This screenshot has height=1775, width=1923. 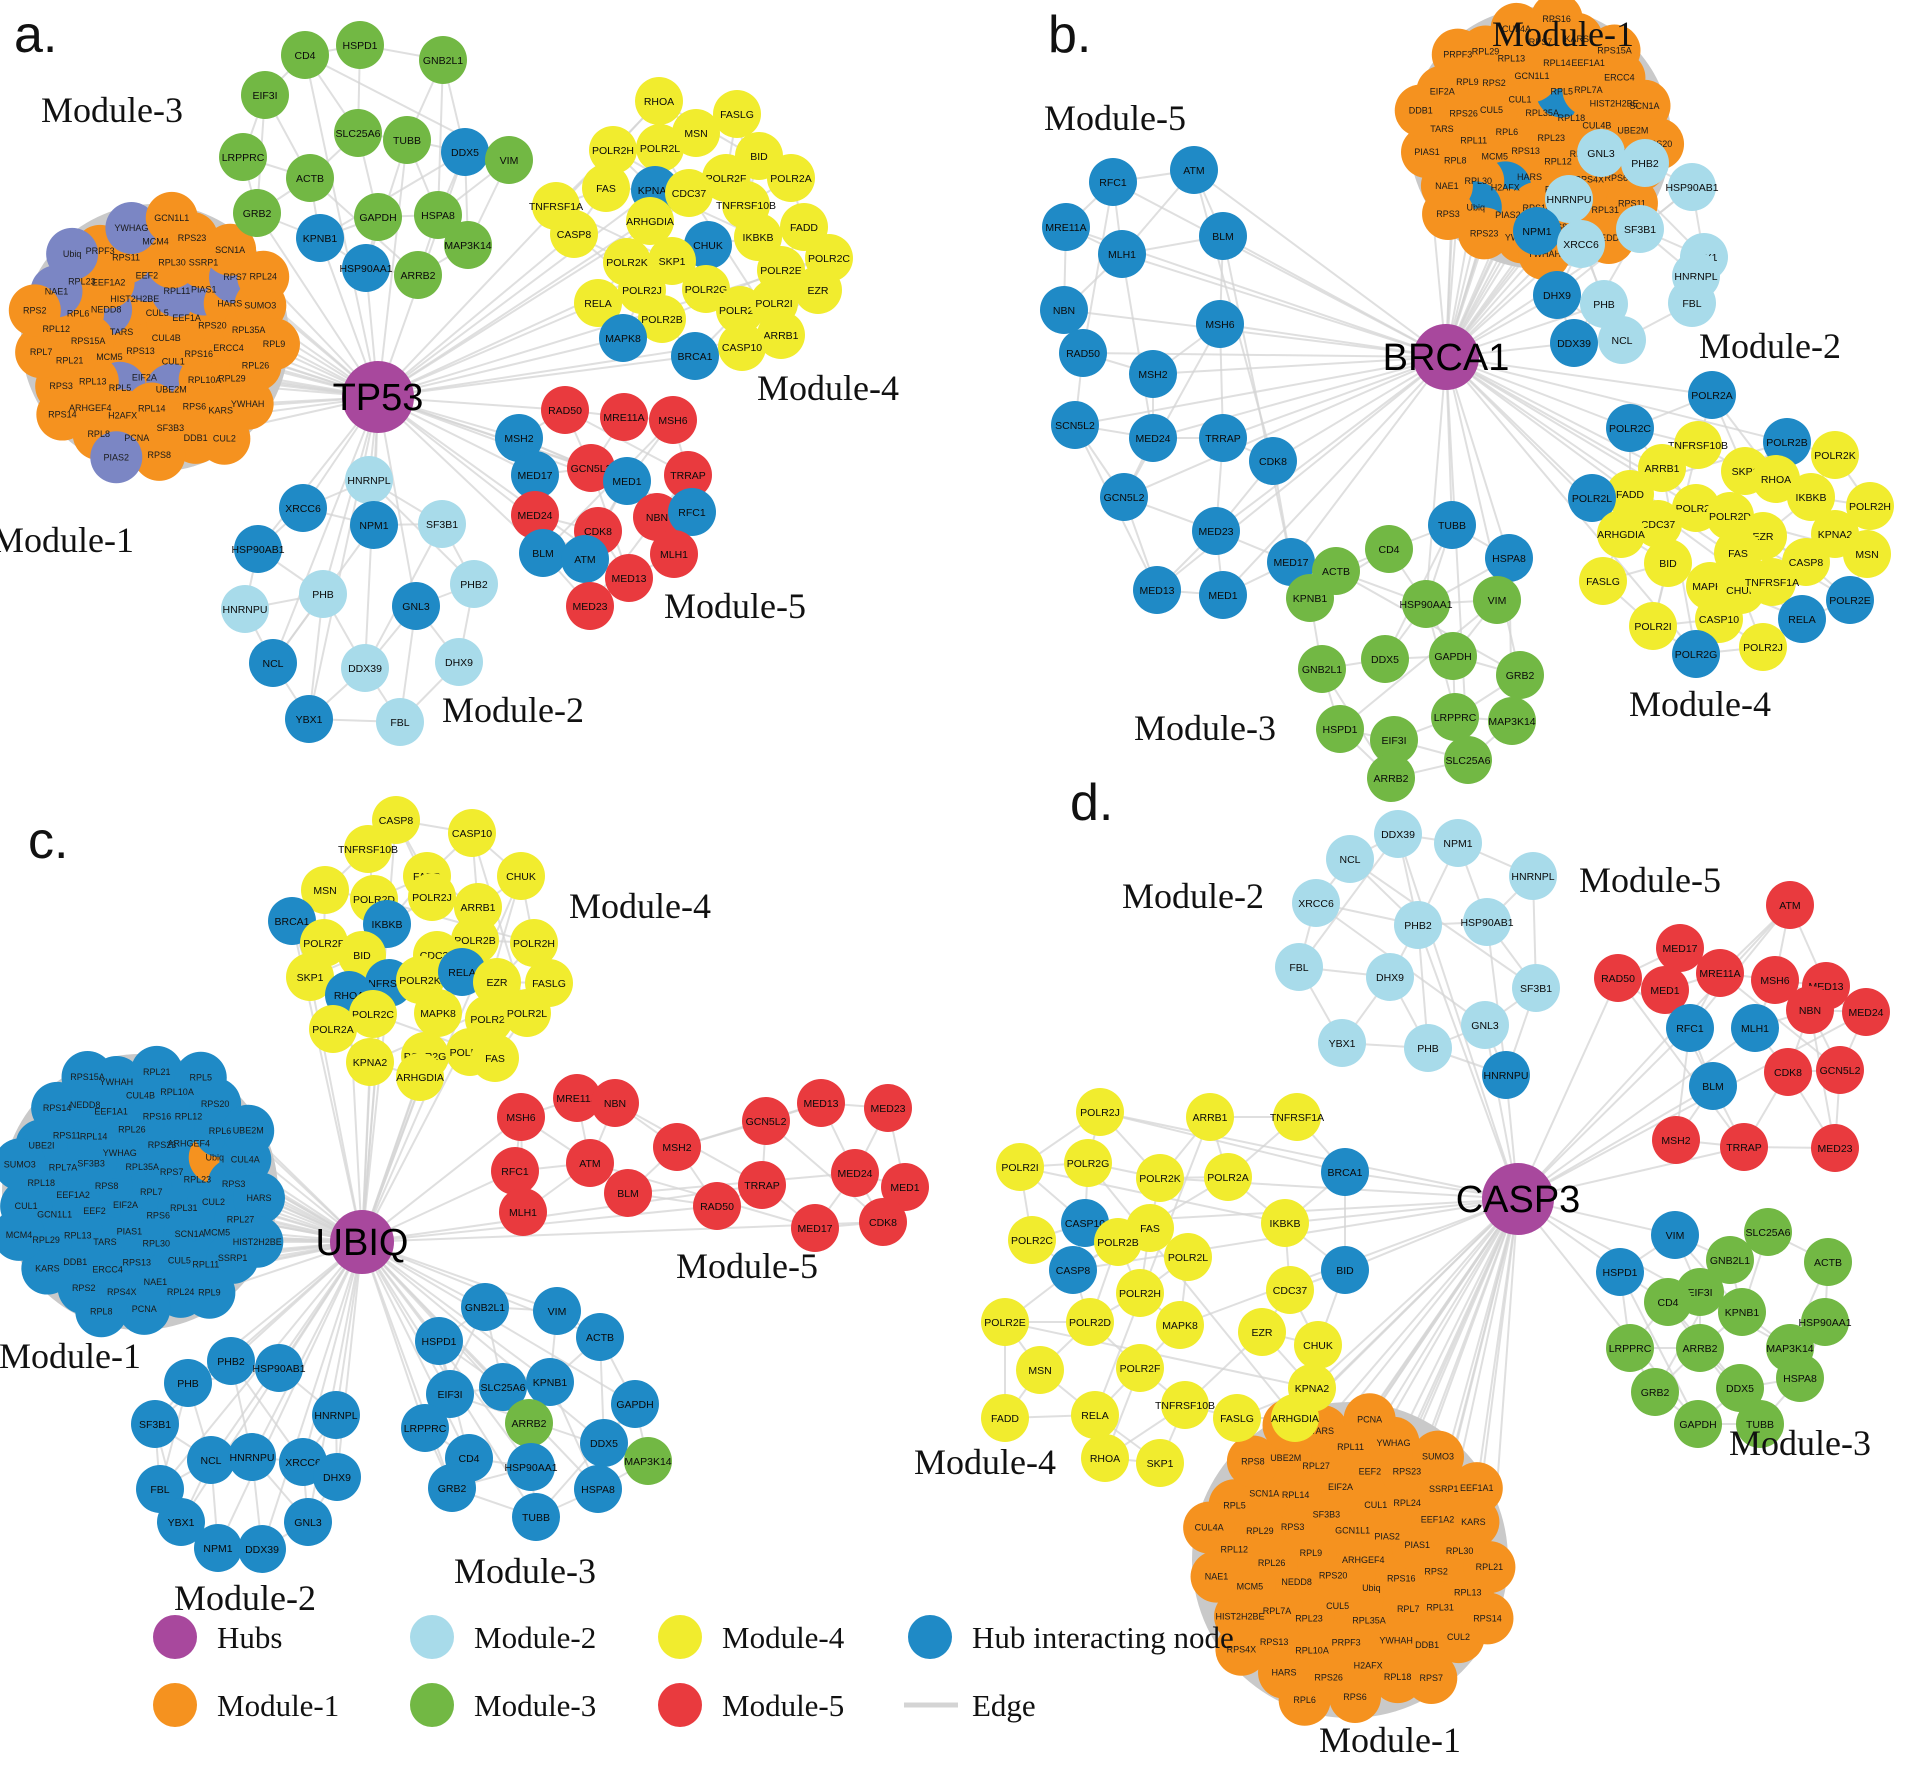 I want to click on hub-circle, so click(x=362, y=1242).